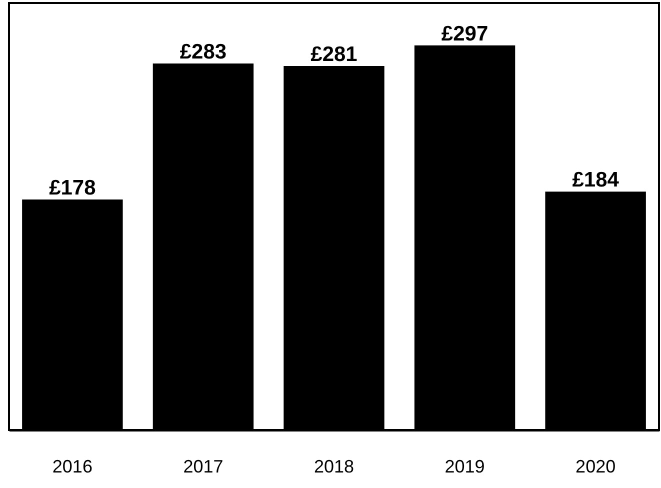  What do you see at coordinates (72, 466) in the screenshot?
I see `x-tick-label: 2016` at bounding box center [72, 466].